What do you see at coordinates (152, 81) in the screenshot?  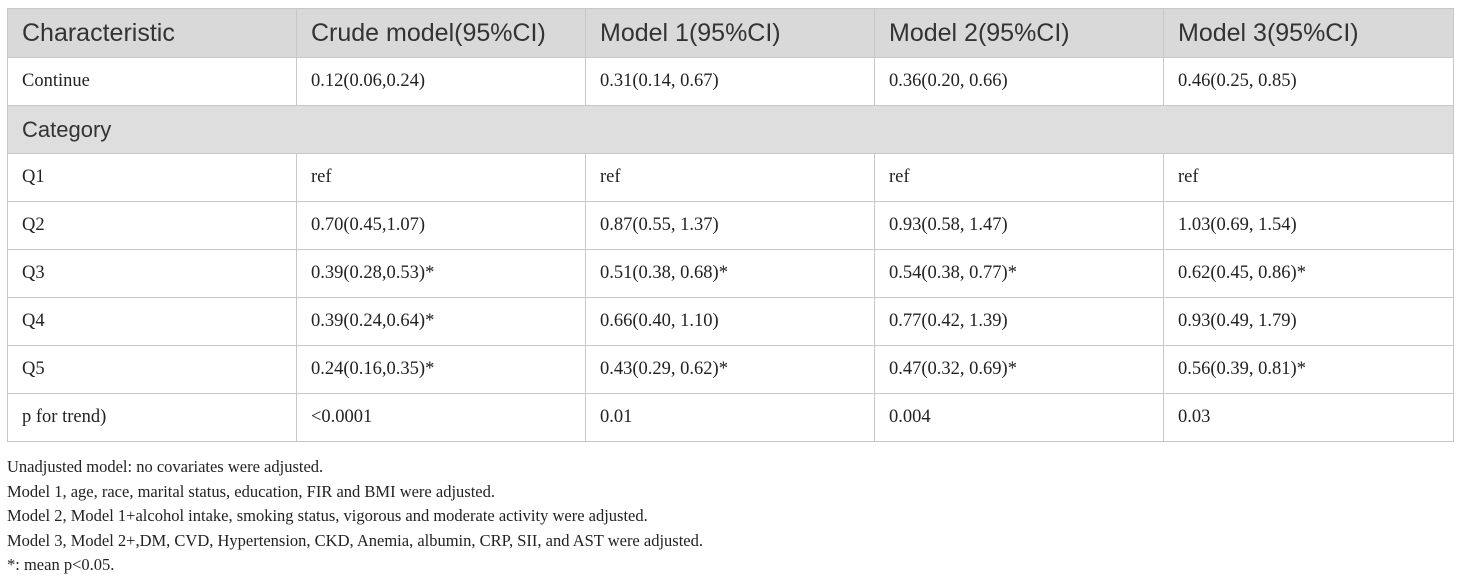 I see `row-label: Continue` at bounding box center [152, 81].